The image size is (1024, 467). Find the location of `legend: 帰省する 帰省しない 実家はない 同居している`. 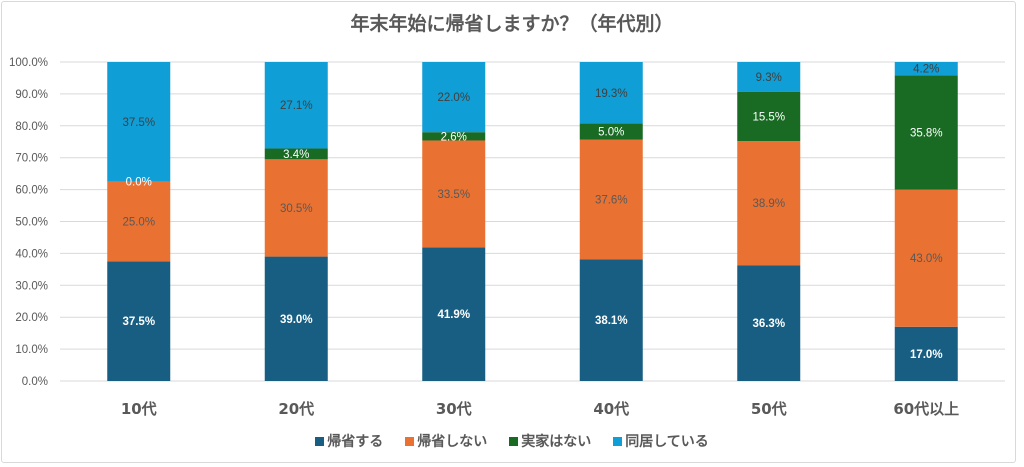

legend: 帰省する 帰省しない 実家はない 同居している is located at coordinates (512, 441).